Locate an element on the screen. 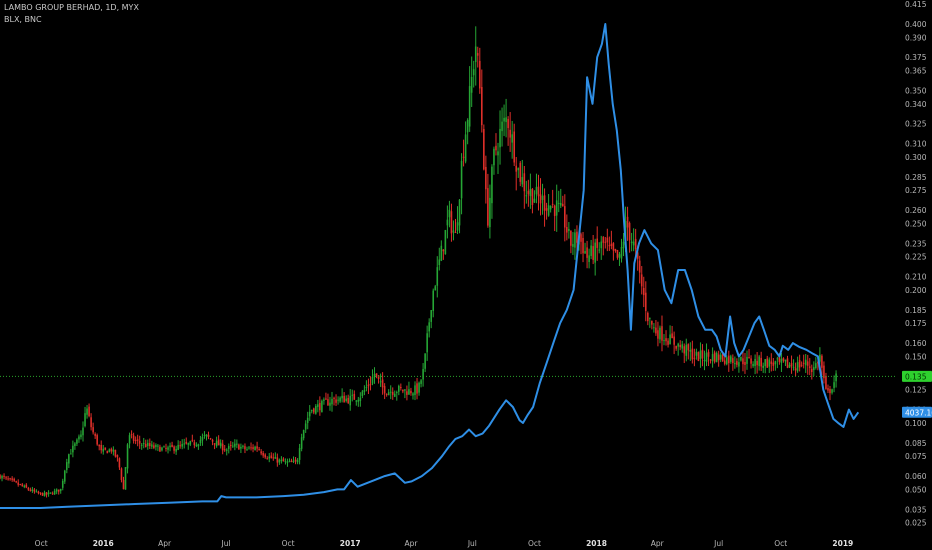 This screenshot has height=550, width=932. x-tick-label: 2018 is located at coordinates (596, 543).